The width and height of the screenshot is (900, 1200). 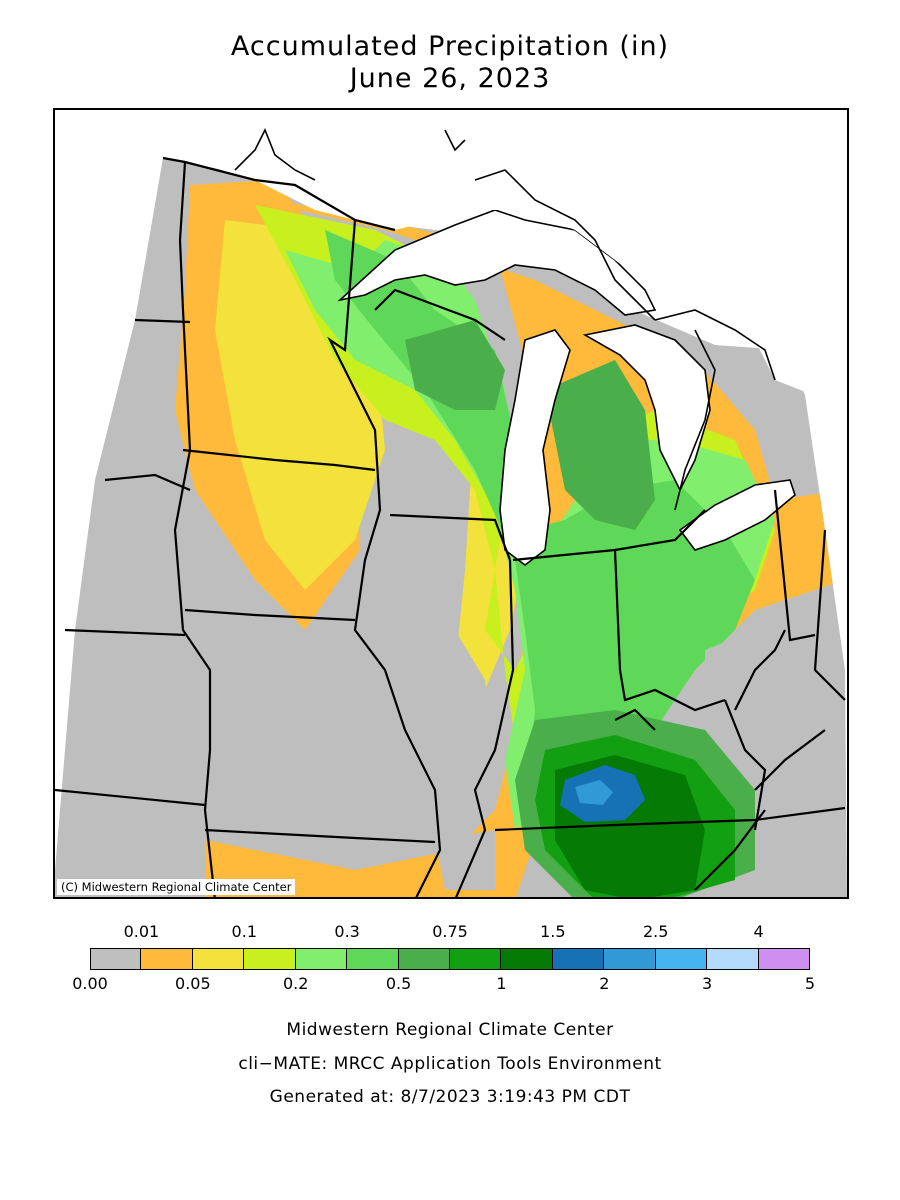 What do you see at coordinates (501, 983) in the screenshot?
I see `legend-bottom-label: 1` at bounding box center [501, 983].